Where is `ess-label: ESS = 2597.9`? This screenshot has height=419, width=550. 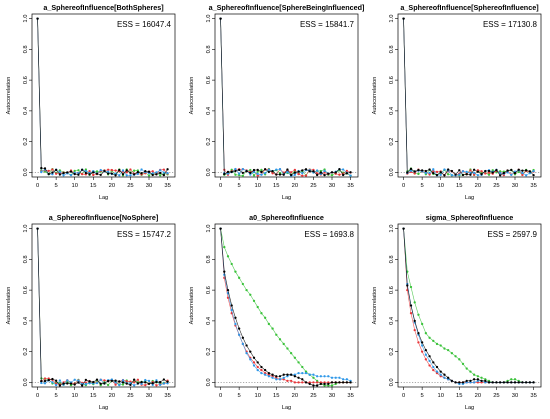
ess-label: ESS = 2597.9 is located at coordinates (512, 234).